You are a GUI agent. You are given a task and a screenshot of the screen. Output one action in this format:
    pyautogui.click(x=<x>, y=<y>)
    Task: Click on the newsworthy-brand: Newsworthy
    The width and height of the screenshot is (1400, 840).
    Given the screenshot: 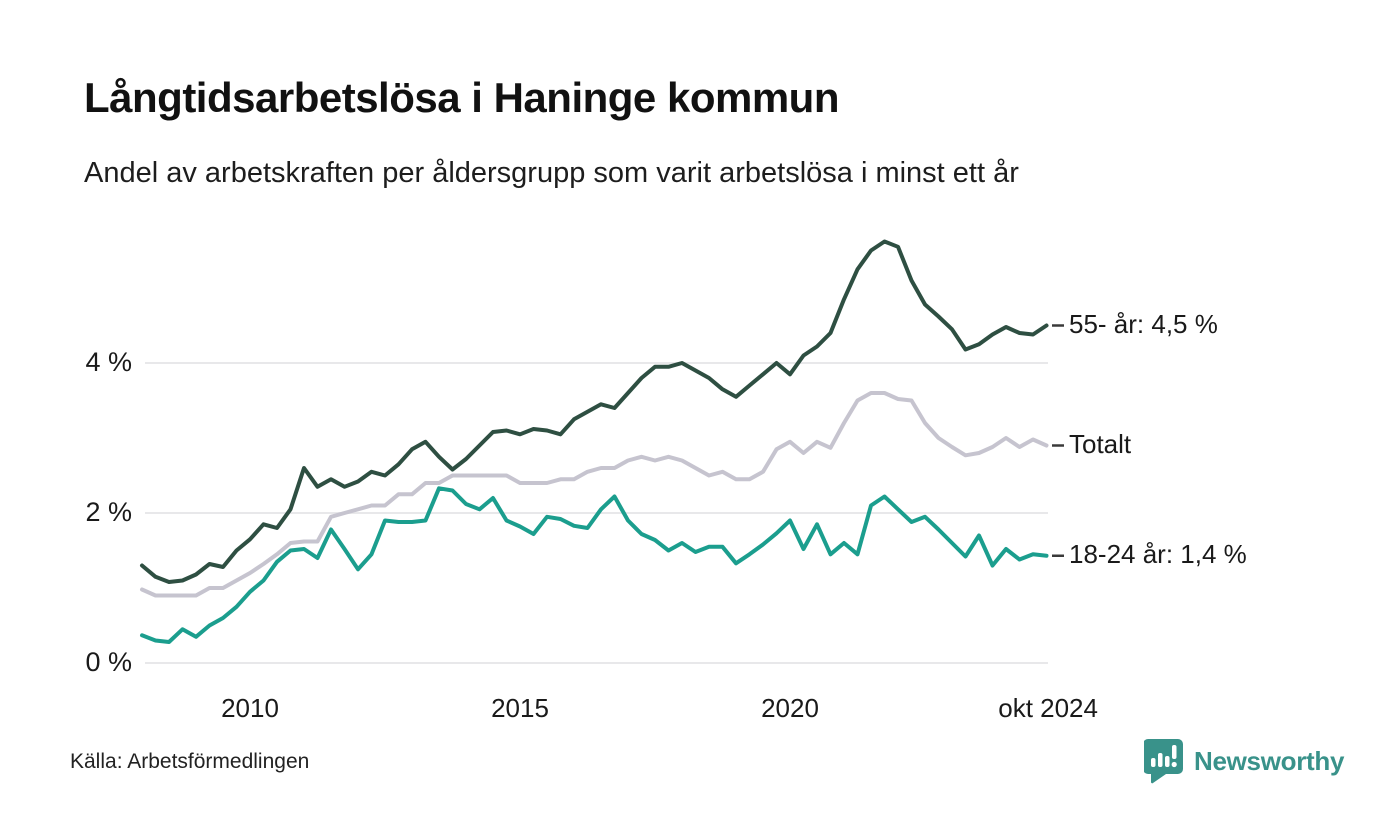 What is the action you would take?
    pyautogui.click(x=1244, y=761)
    